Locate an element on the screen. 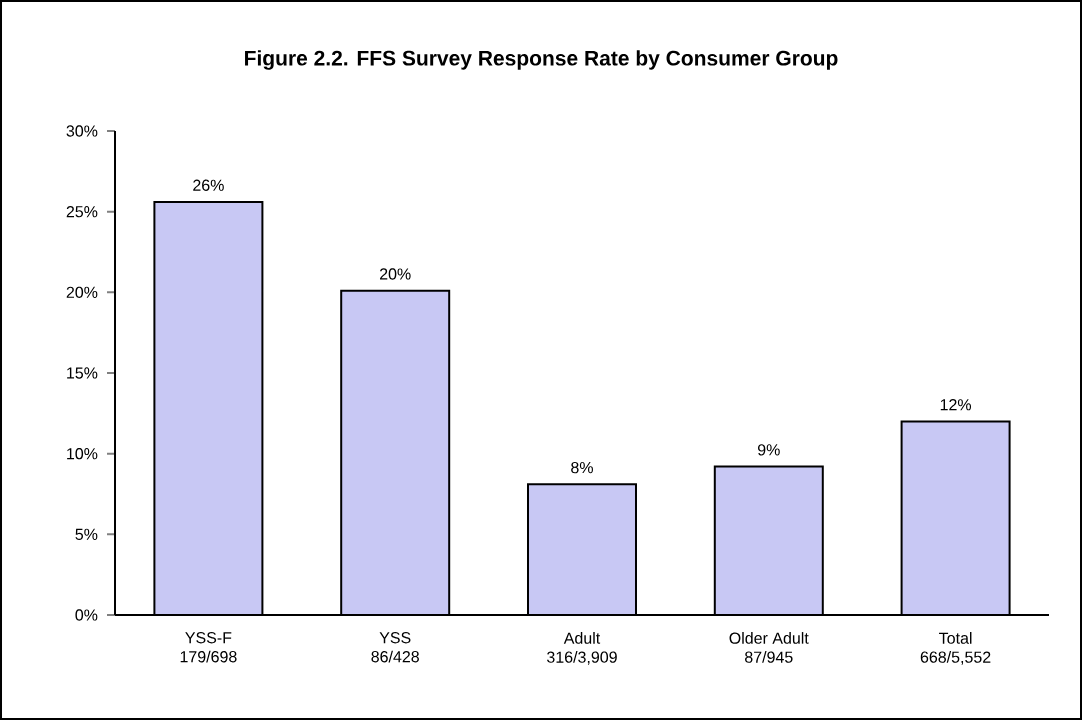  data-label: 12% is located at coordinates (956, 405).